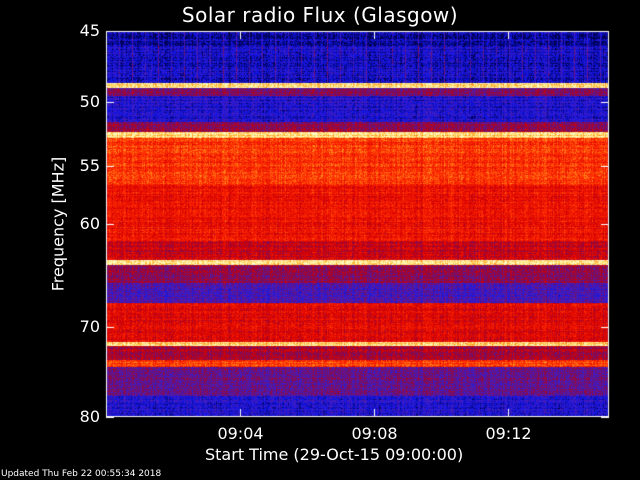 Image resolution: width=640 pixels, height=480 pixels. What do you see at coordinates (89, 101) in the screenshot?
I see `y-tick-label: 50` at bounding box center [89, 101].